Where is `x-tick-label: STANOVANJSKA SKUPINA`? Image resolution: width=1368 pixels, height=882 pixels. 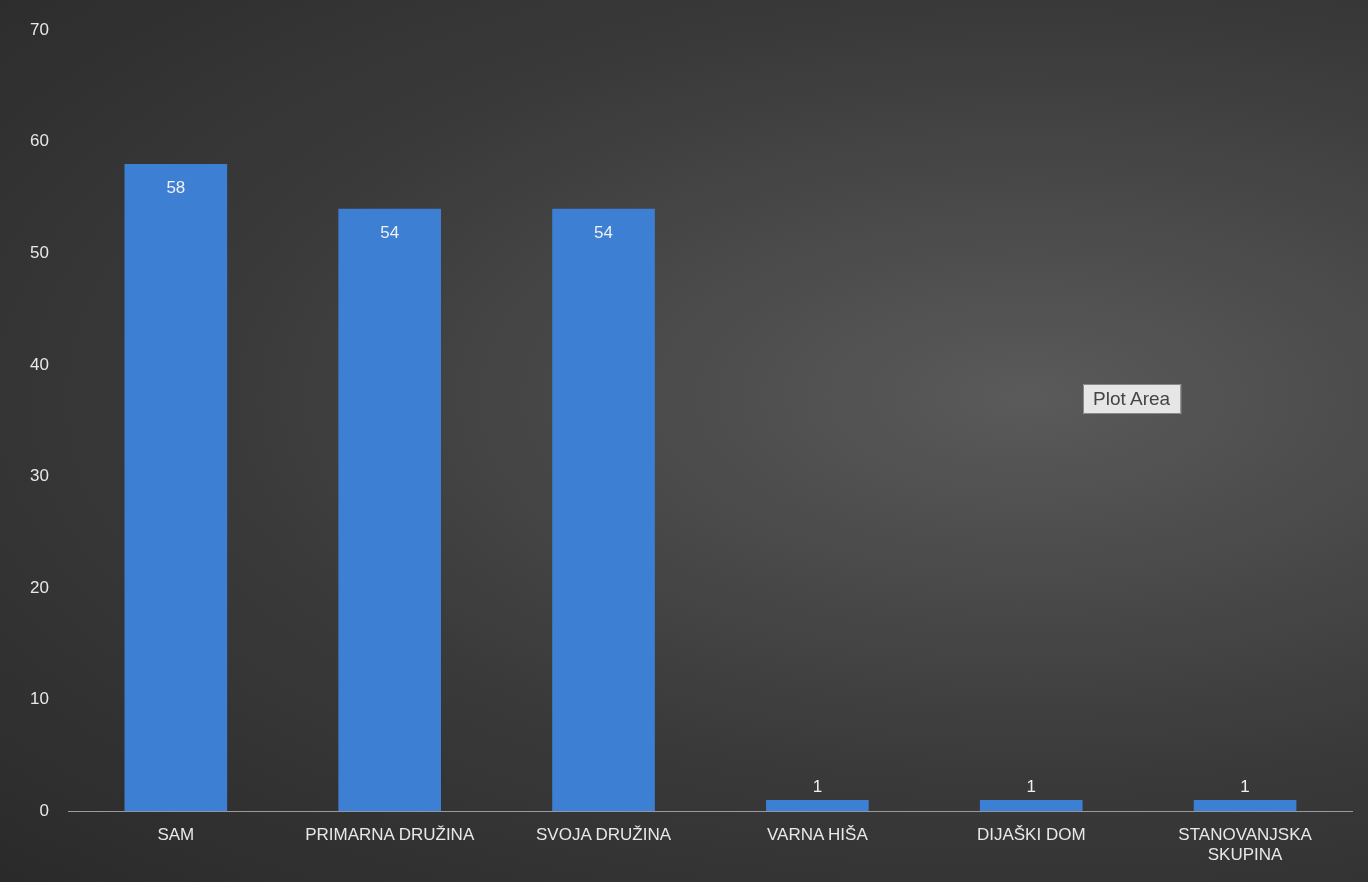
x-tick-label: STANOVANJSKA SKUPINA is located at coordinates (1245, 845).